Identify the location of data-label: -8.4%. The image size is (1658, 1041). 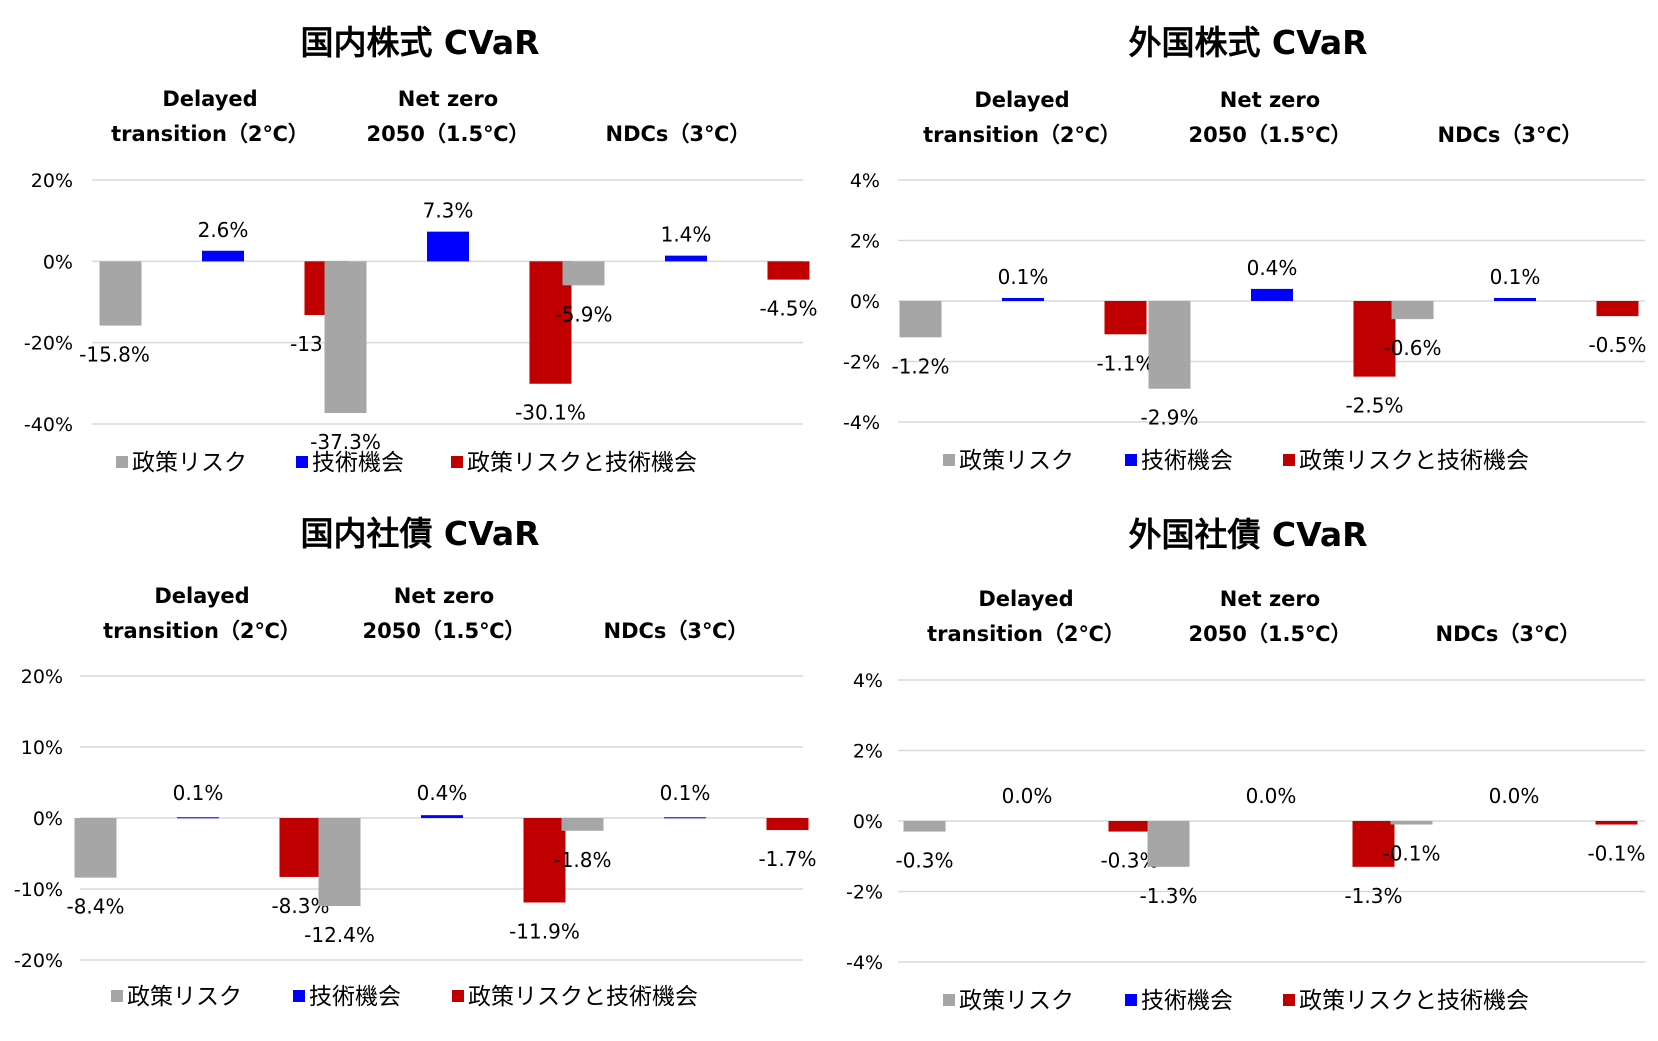
(95, 907).